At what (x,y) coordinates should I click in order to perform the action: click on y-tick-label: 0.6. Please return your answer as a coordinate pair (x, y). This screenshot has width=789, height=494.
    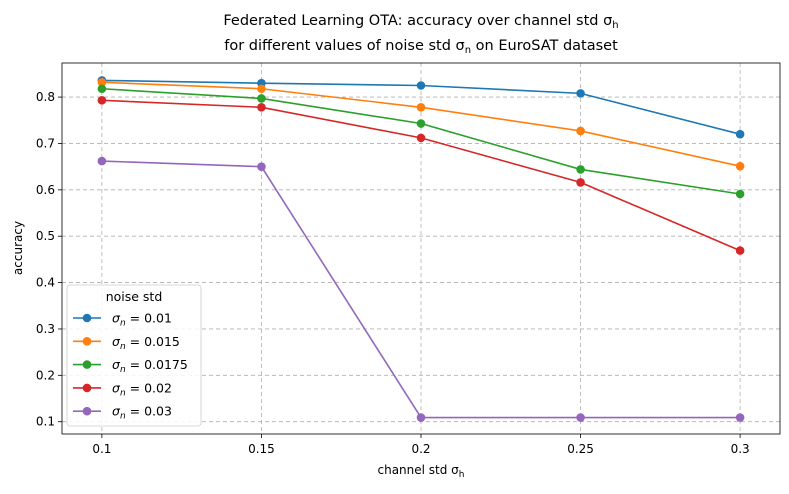
    Looking at the image, I should click on (45, 190).